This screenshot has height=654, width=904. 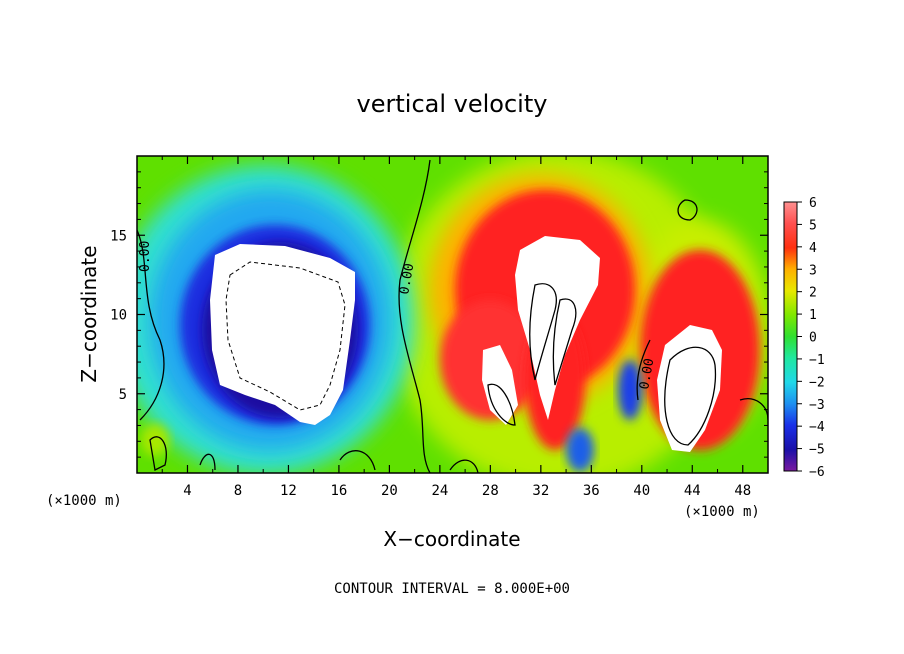 I want to click on colorbar-tick-label: −6, so click(x=817, y=472).